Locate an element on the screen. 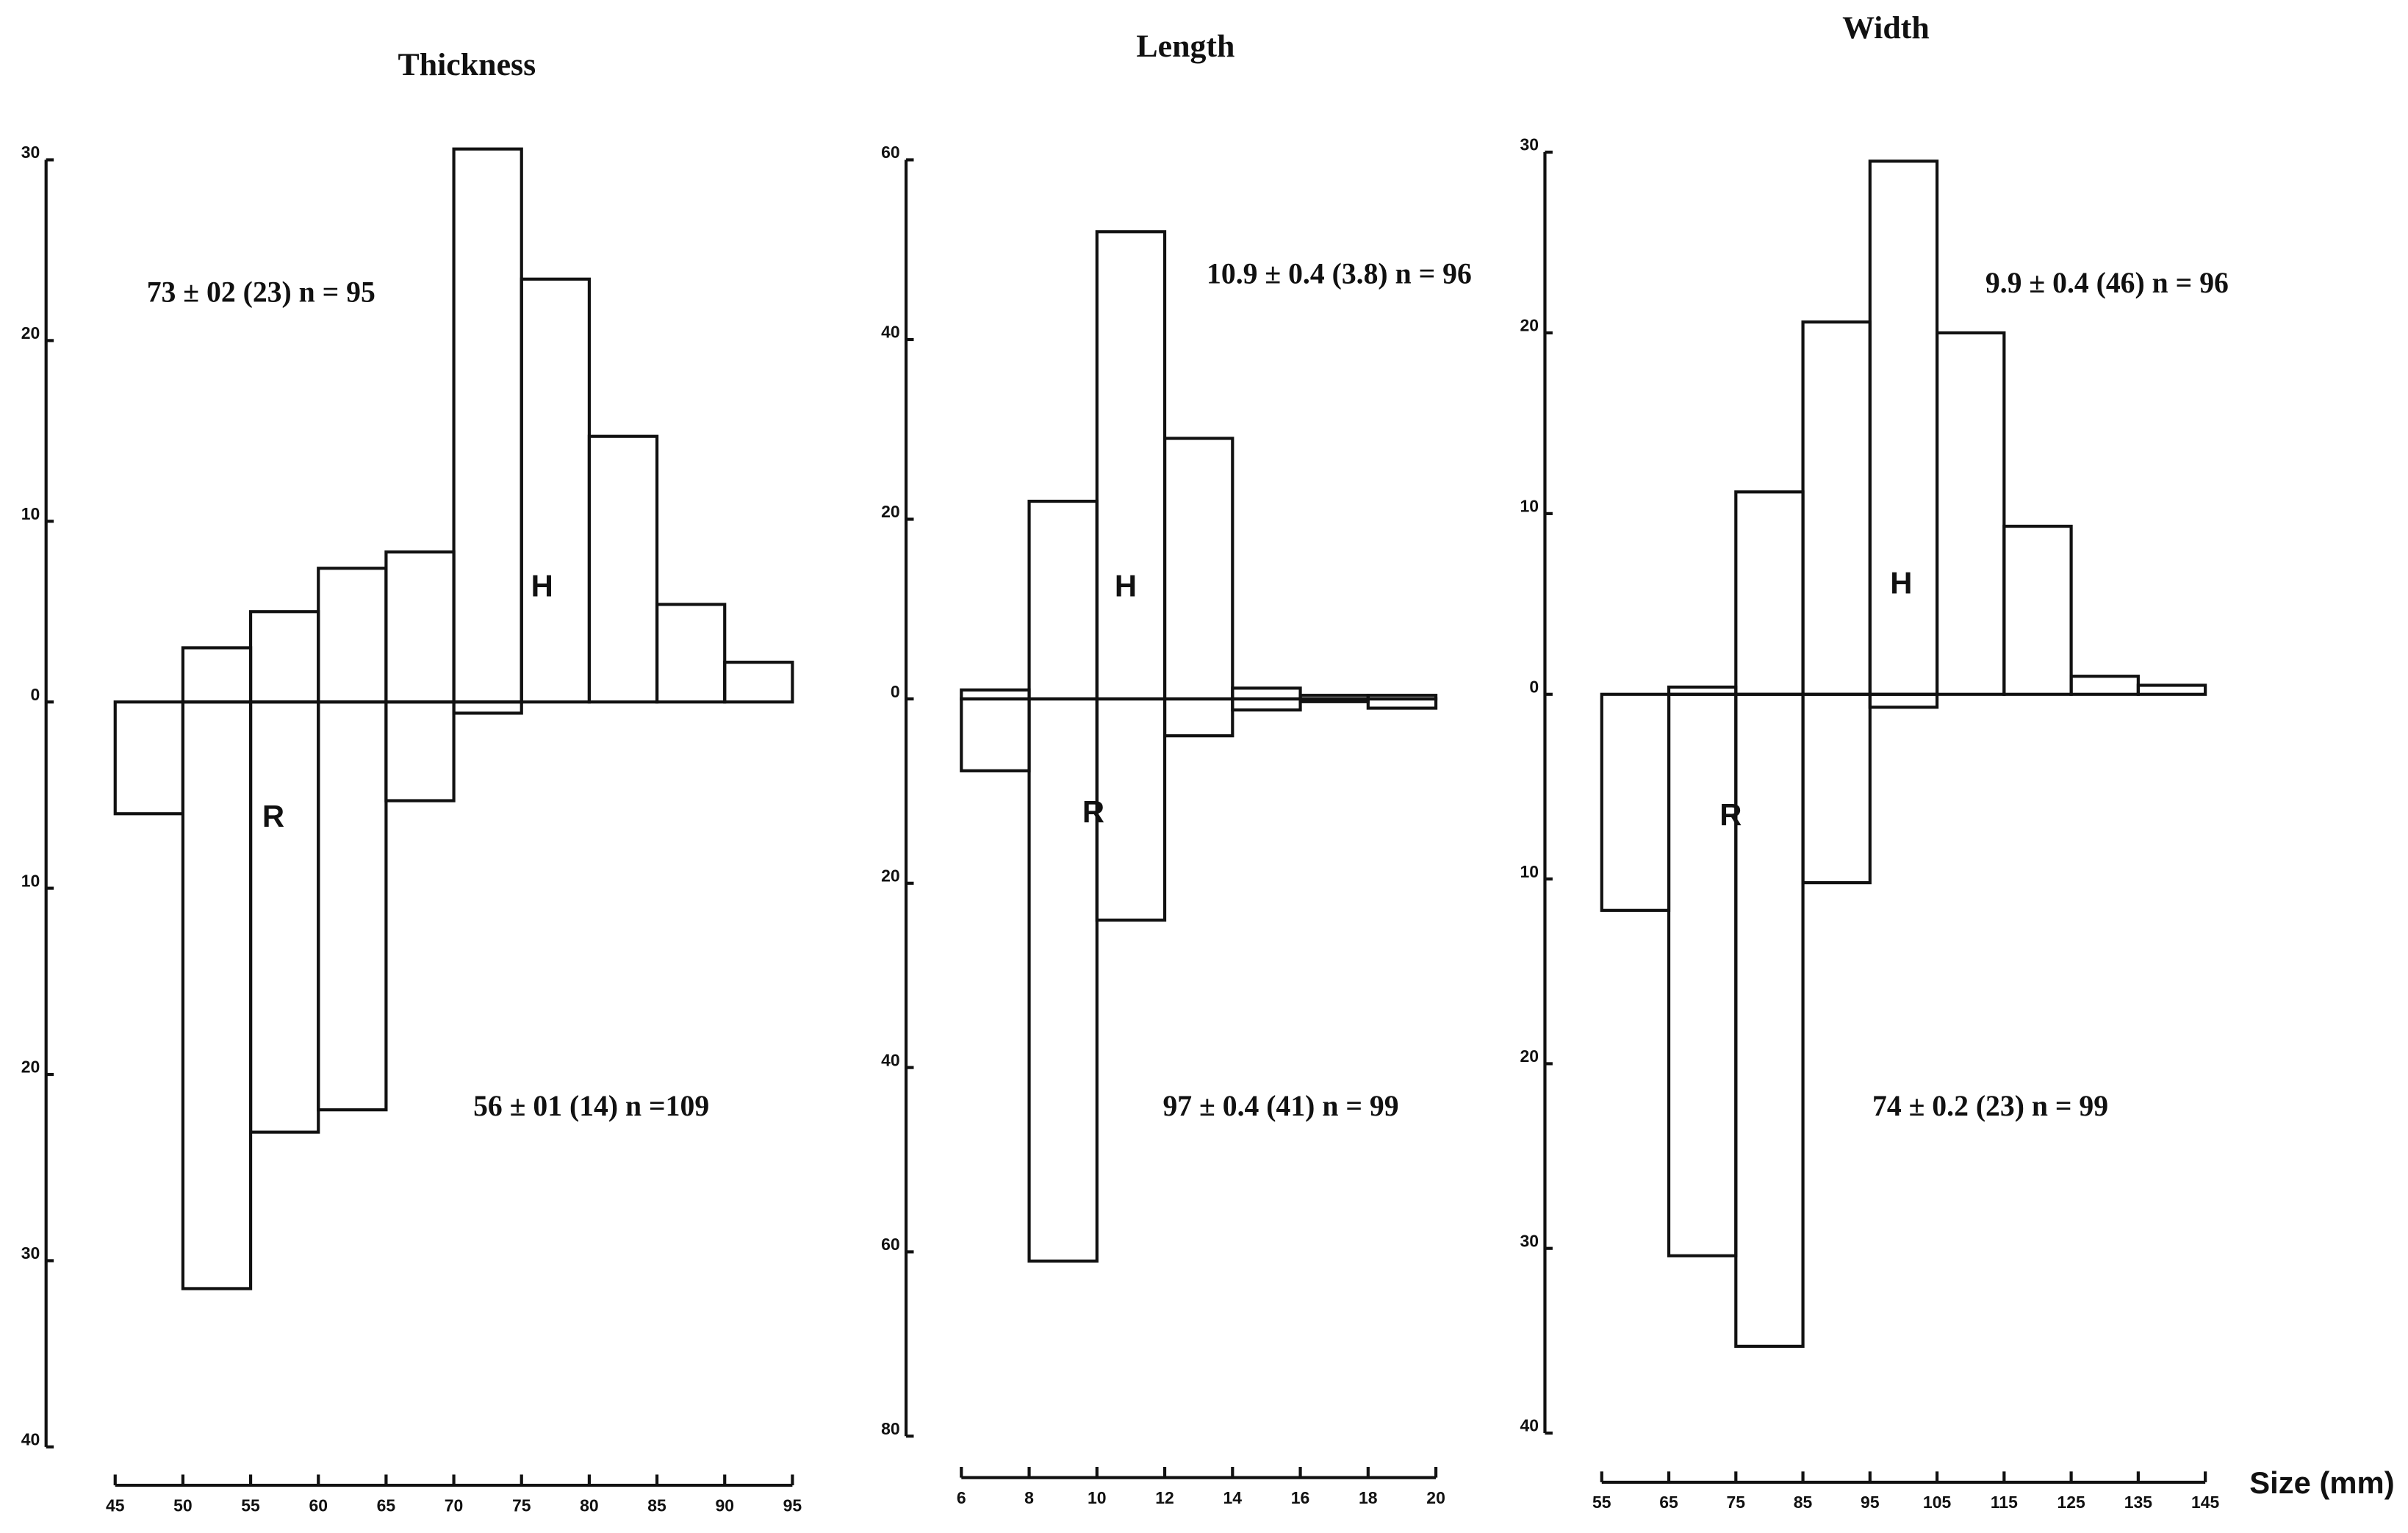  x-tick-label: 10 is located at coordinates (1097, 1497).